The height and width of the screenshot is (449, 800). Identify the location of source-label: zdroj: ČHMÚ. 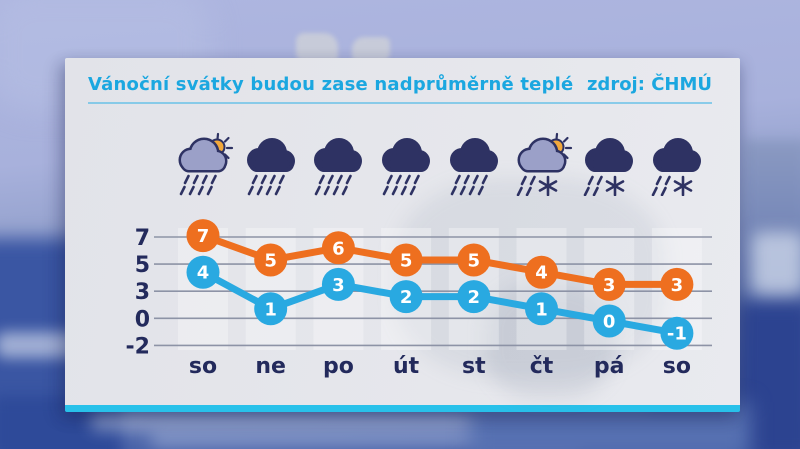
(649, 84).